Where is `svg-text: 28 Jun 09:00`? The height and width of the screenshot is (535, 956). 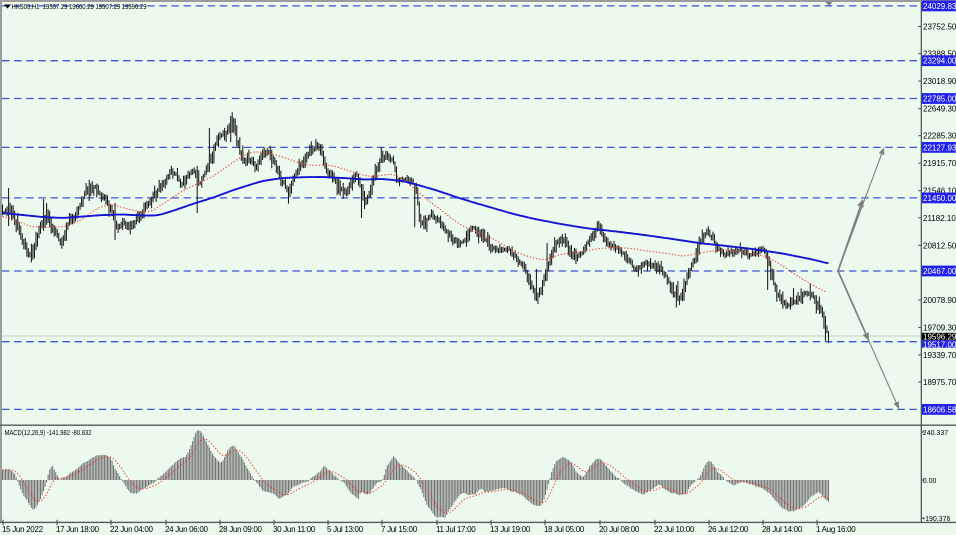 svg-text: 28 Jun 09:00 is located at coordinates (241, 529).